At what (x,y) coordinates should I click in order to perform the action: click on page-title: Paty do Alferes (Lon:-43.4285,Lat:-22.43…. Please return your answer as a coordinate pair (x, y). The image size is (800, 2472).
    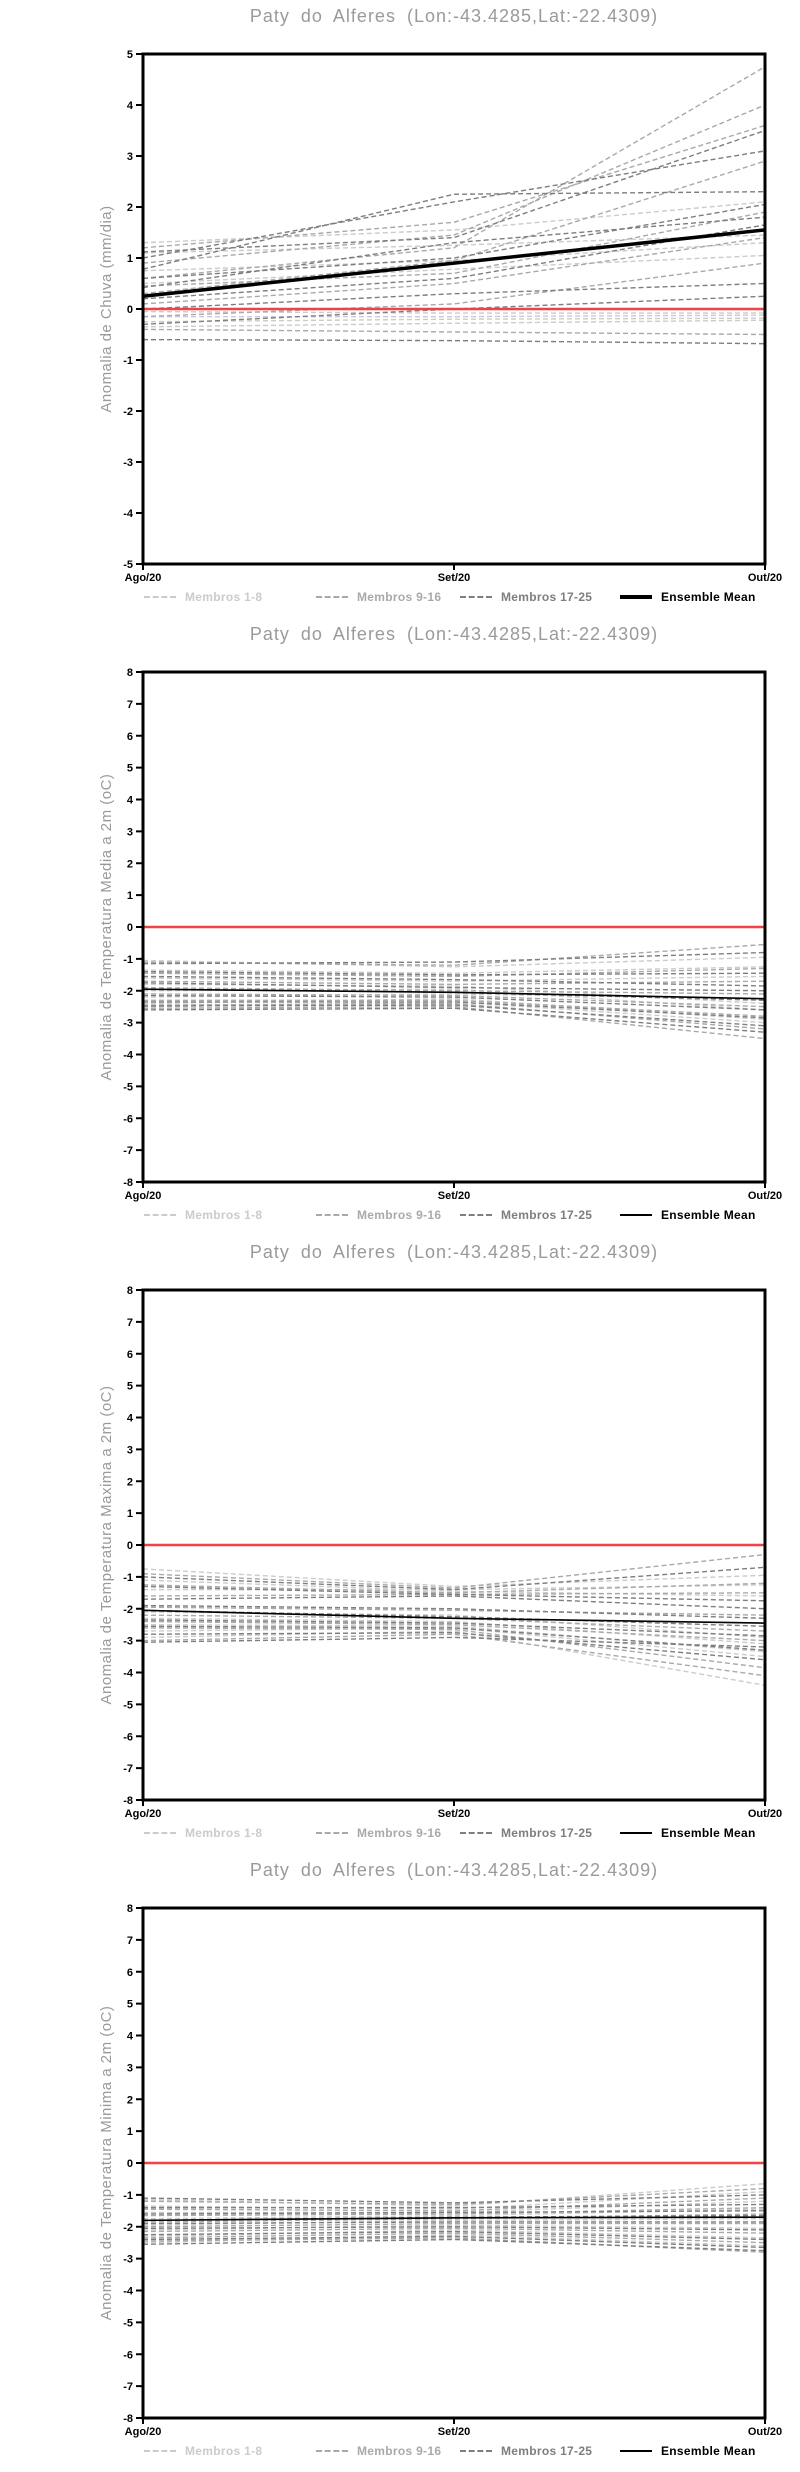
    Looking at the image, I should click on (454, 16).